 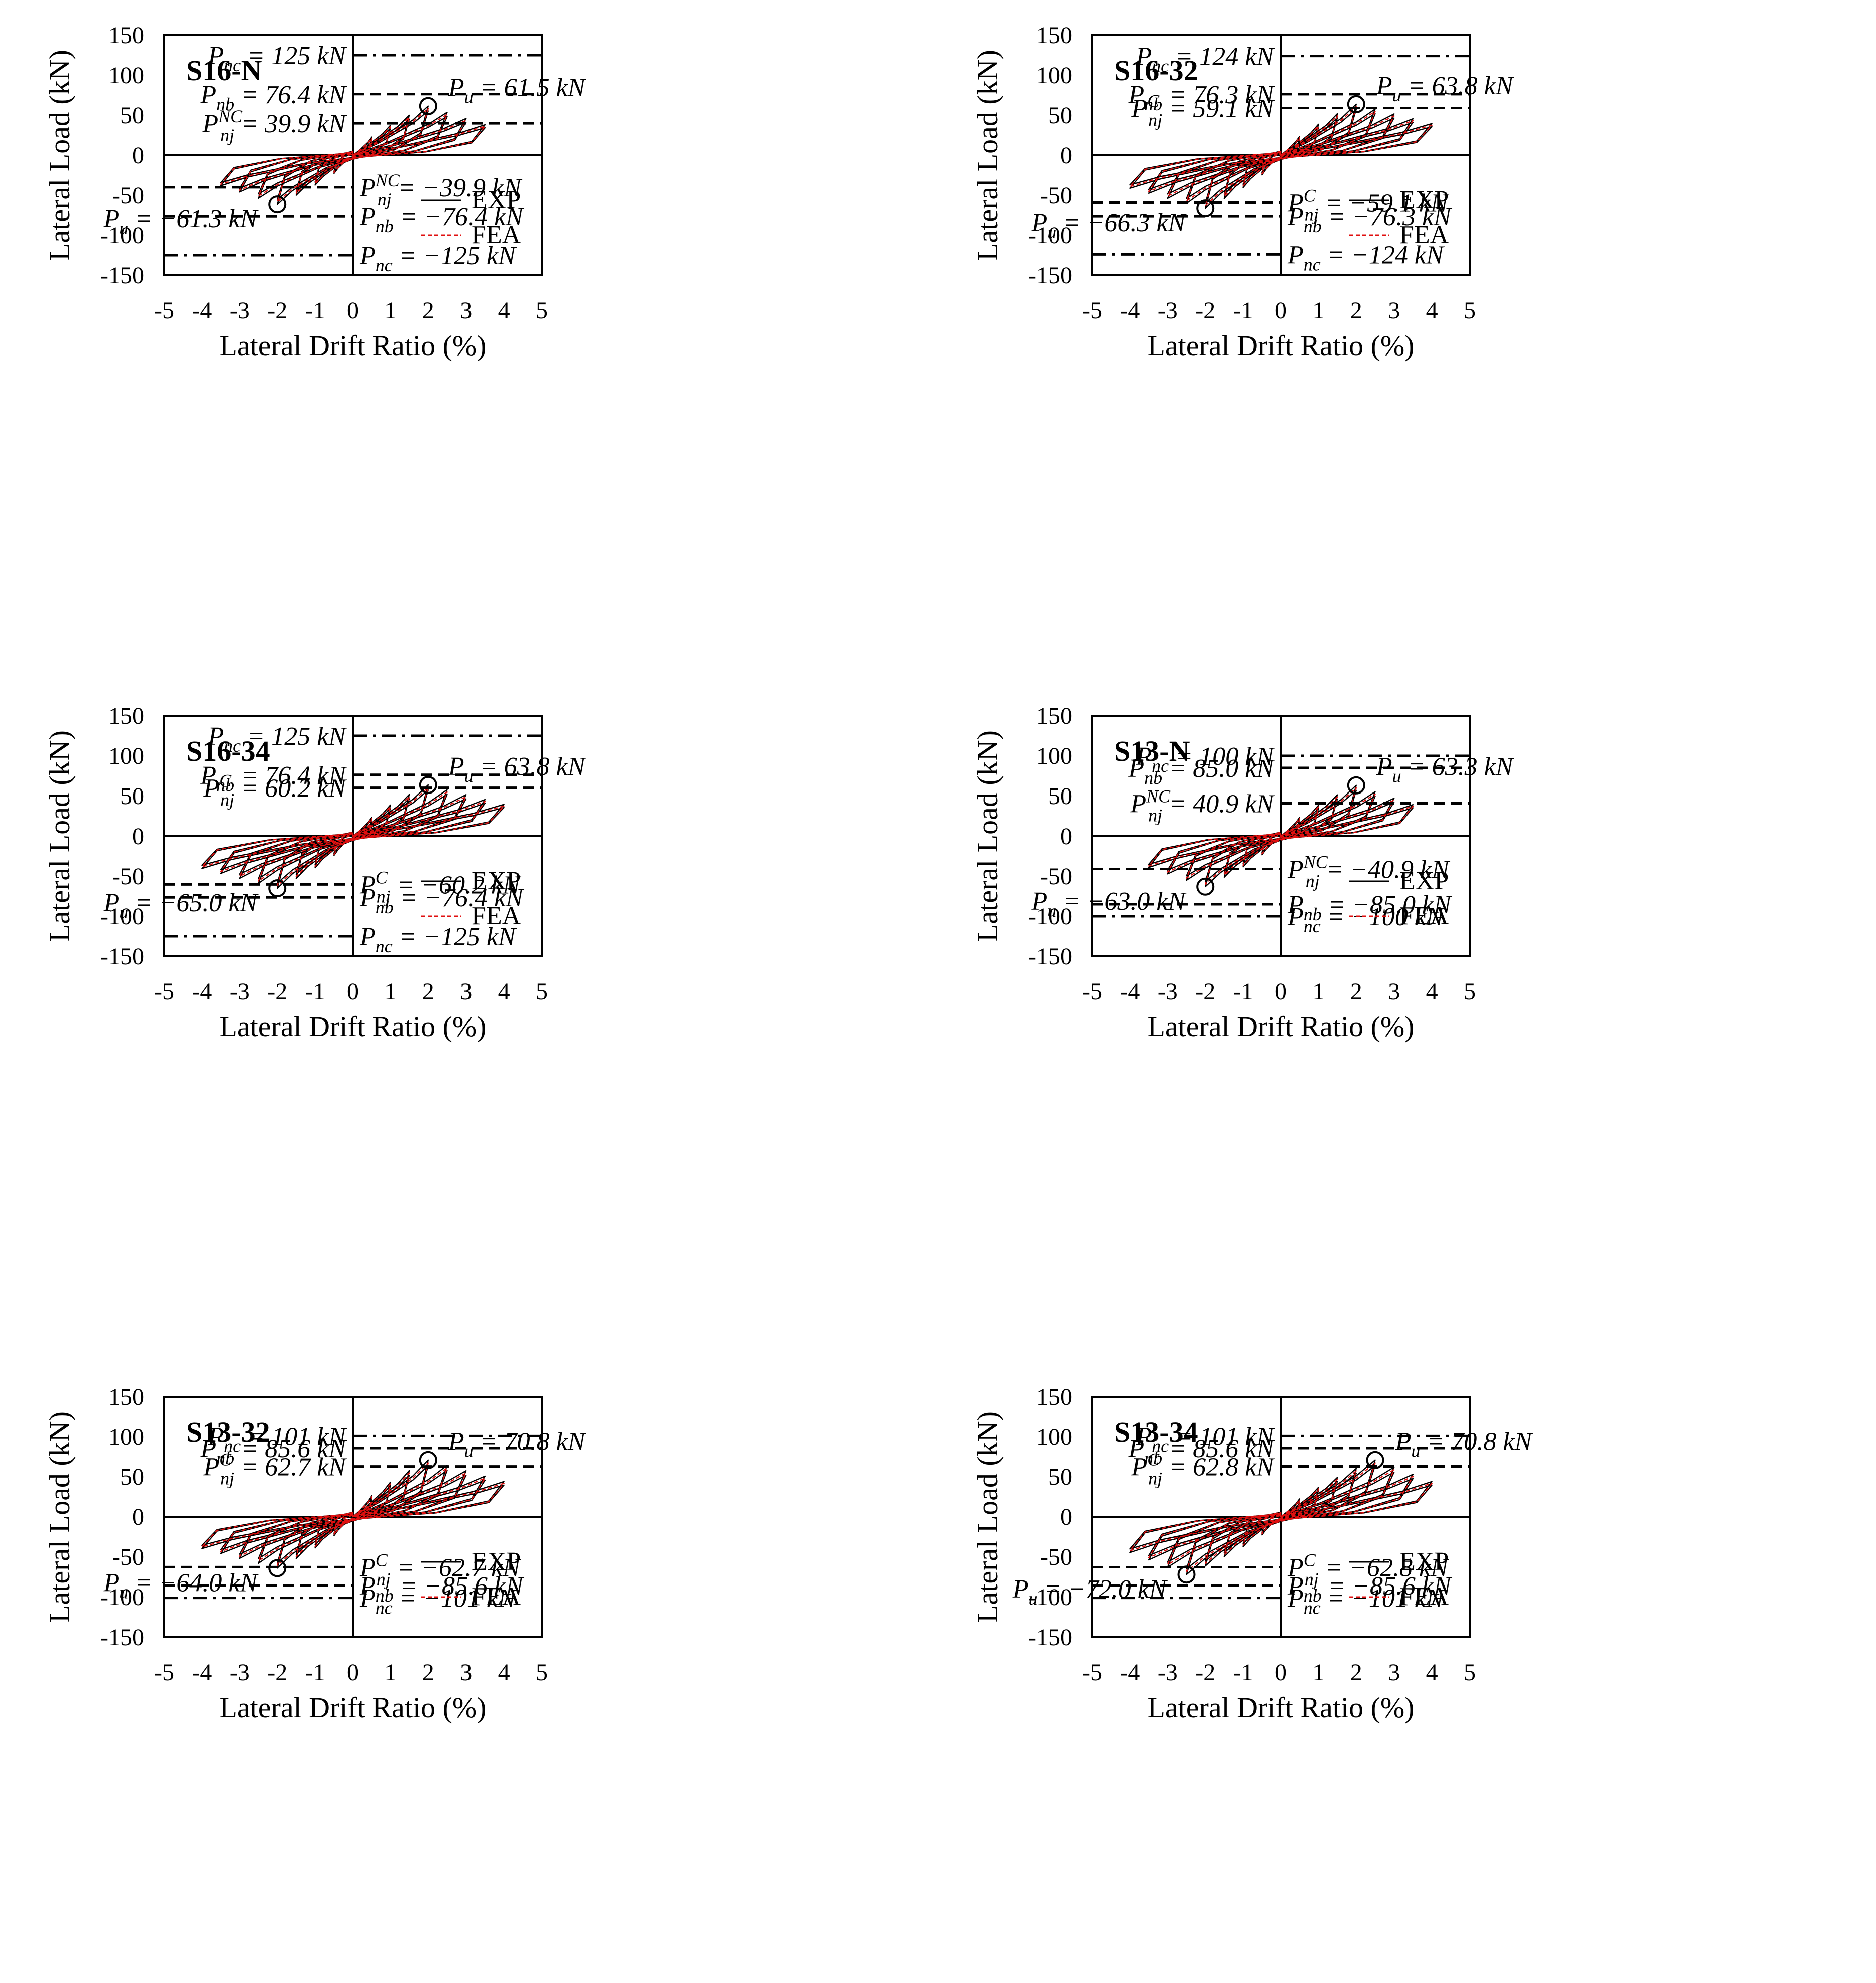 What do you see at coordinates (1109, 904) in the screenshot?
I see `peak-label: Pu = −63.0 kN` at bounding box center [1109, 904].